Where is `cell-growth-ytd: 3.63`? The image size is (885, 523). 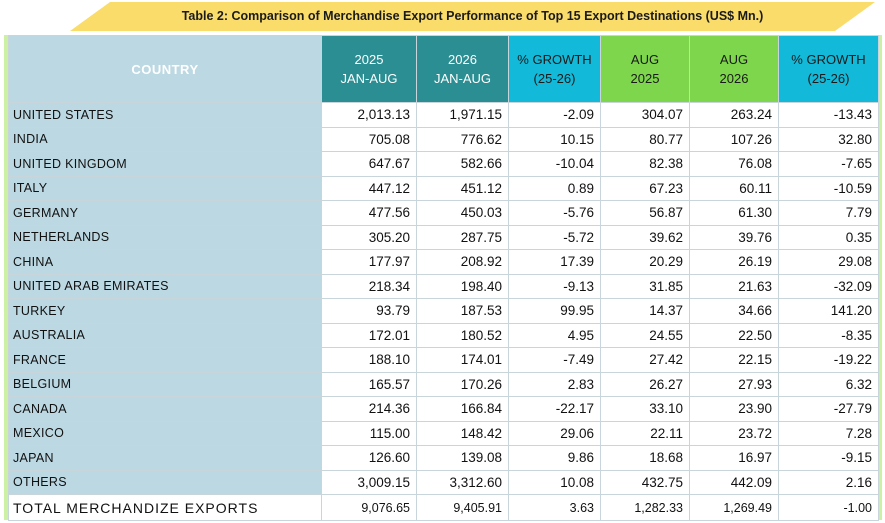
cell-growth-ytd: 3.63 is located at coordinates (554, 507).